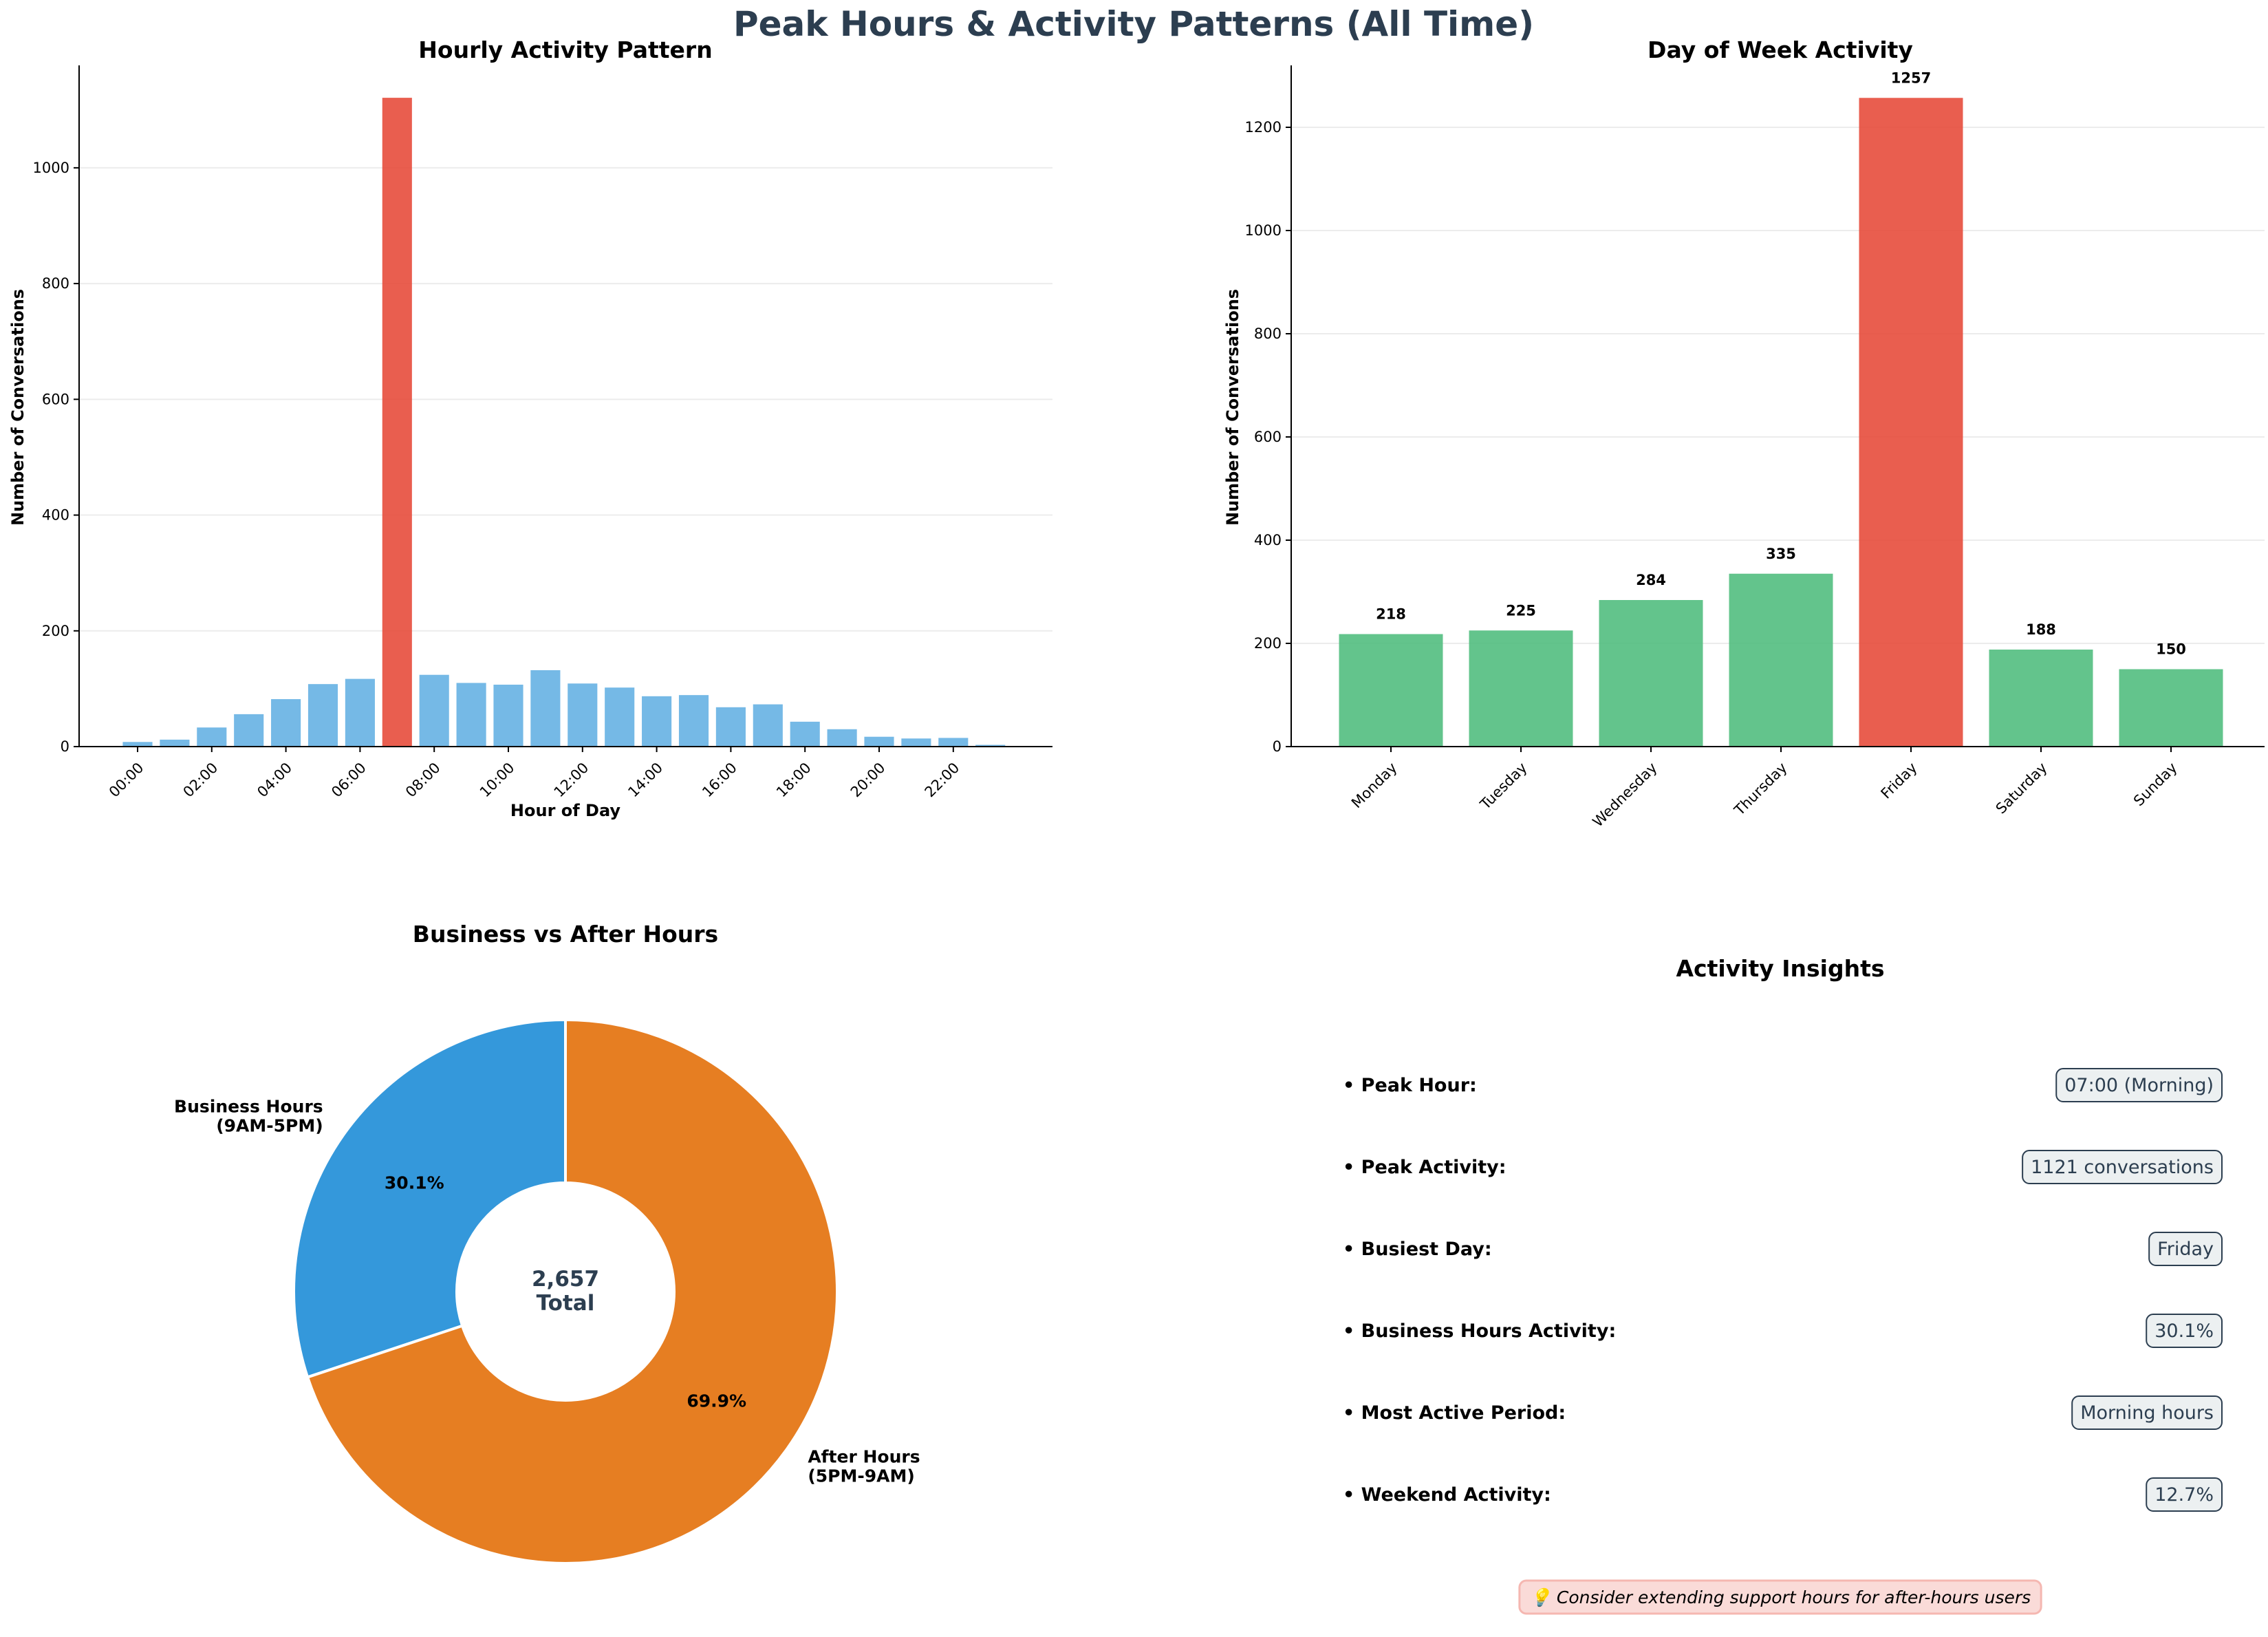 This screenshot has height=1637, width=2268. What do you see at coordinates (879, 741) in the screenshot?
I see `hourly-bar-20:00` at bounding box center [879, 741].